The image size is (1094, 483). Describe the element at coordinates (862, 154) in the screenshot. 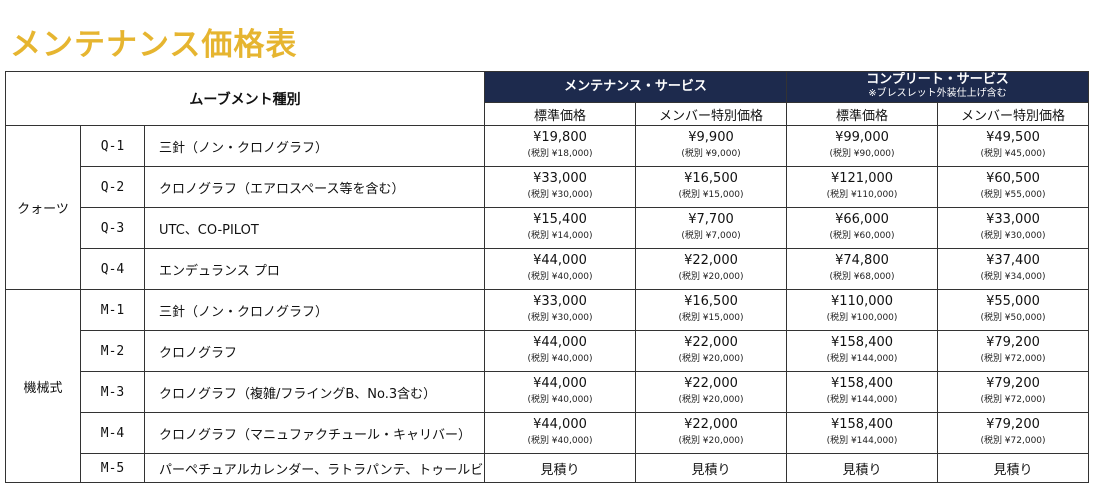

I see `price-excl-tax: (税別 ¥90,000)` at that location.